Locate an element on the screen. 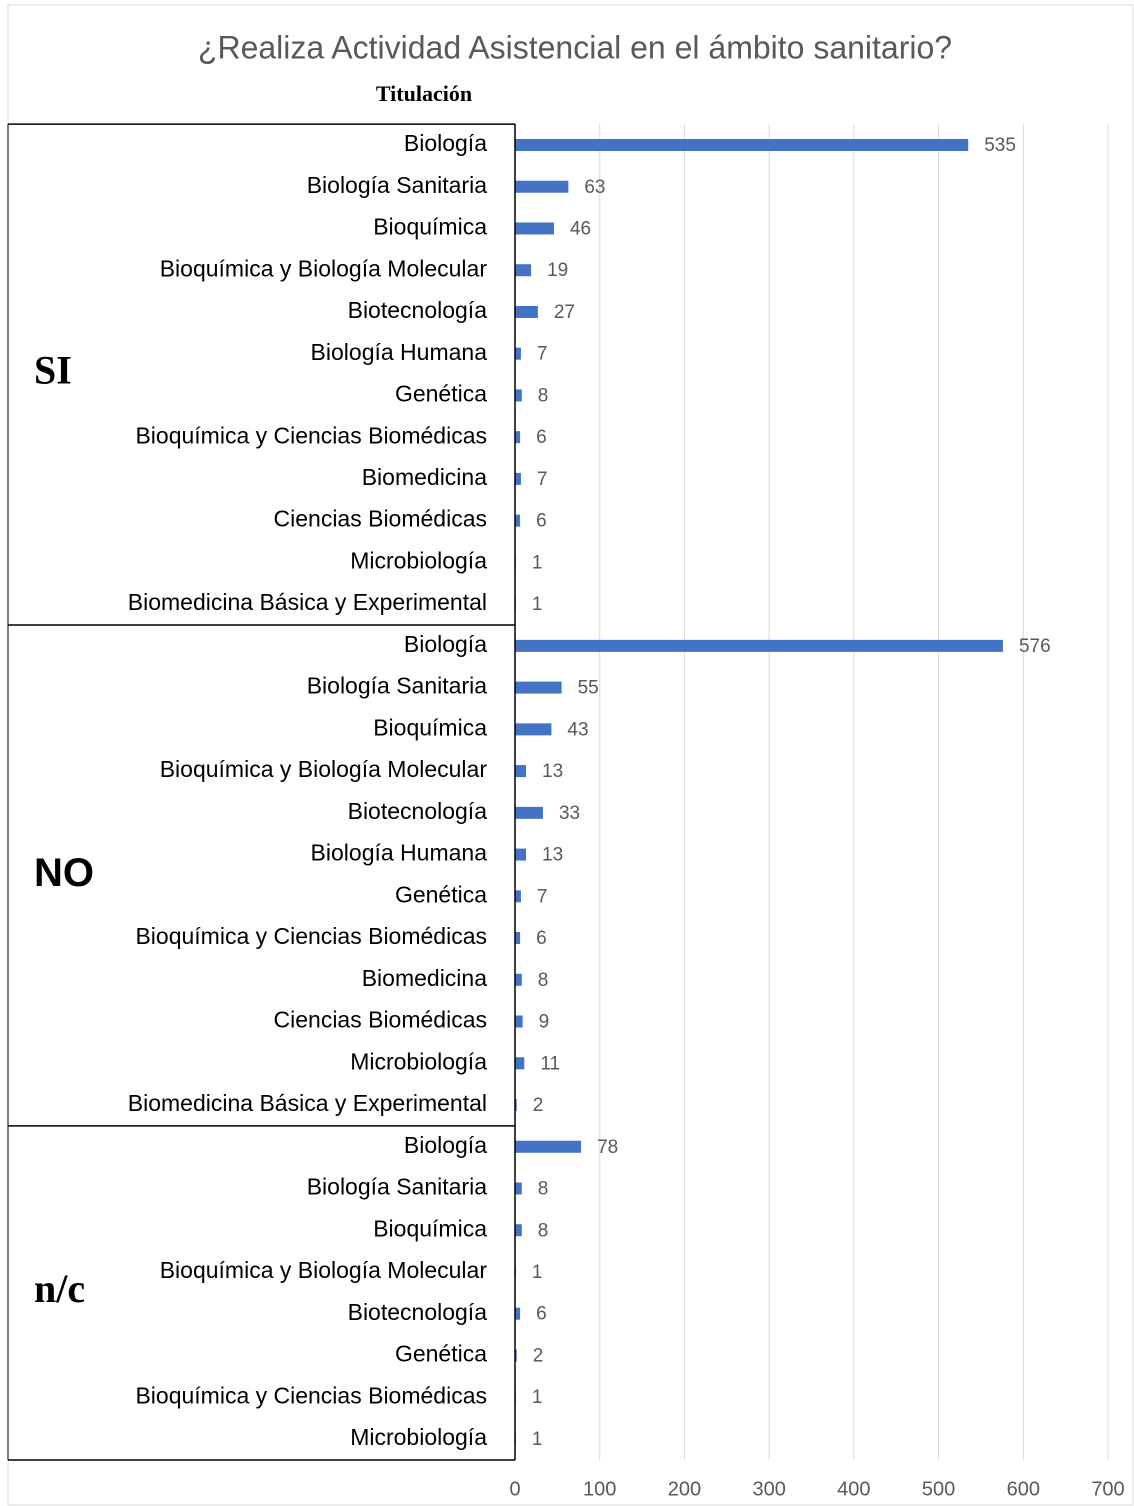 This screenshot has width=1134, height=1506. value-label: 78 is located at coordinates (607, 1147).